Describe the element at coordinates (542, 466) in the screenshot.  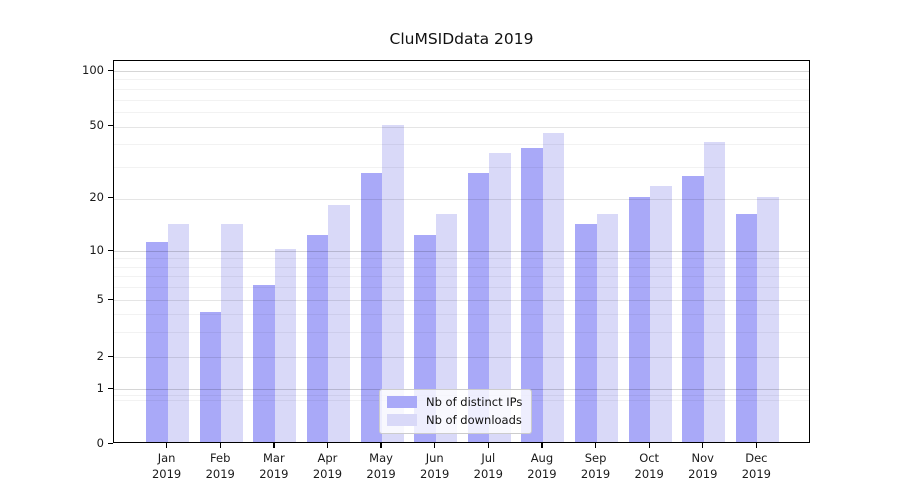
I see `x-tick-label-aug: Aug 2019` at that location.